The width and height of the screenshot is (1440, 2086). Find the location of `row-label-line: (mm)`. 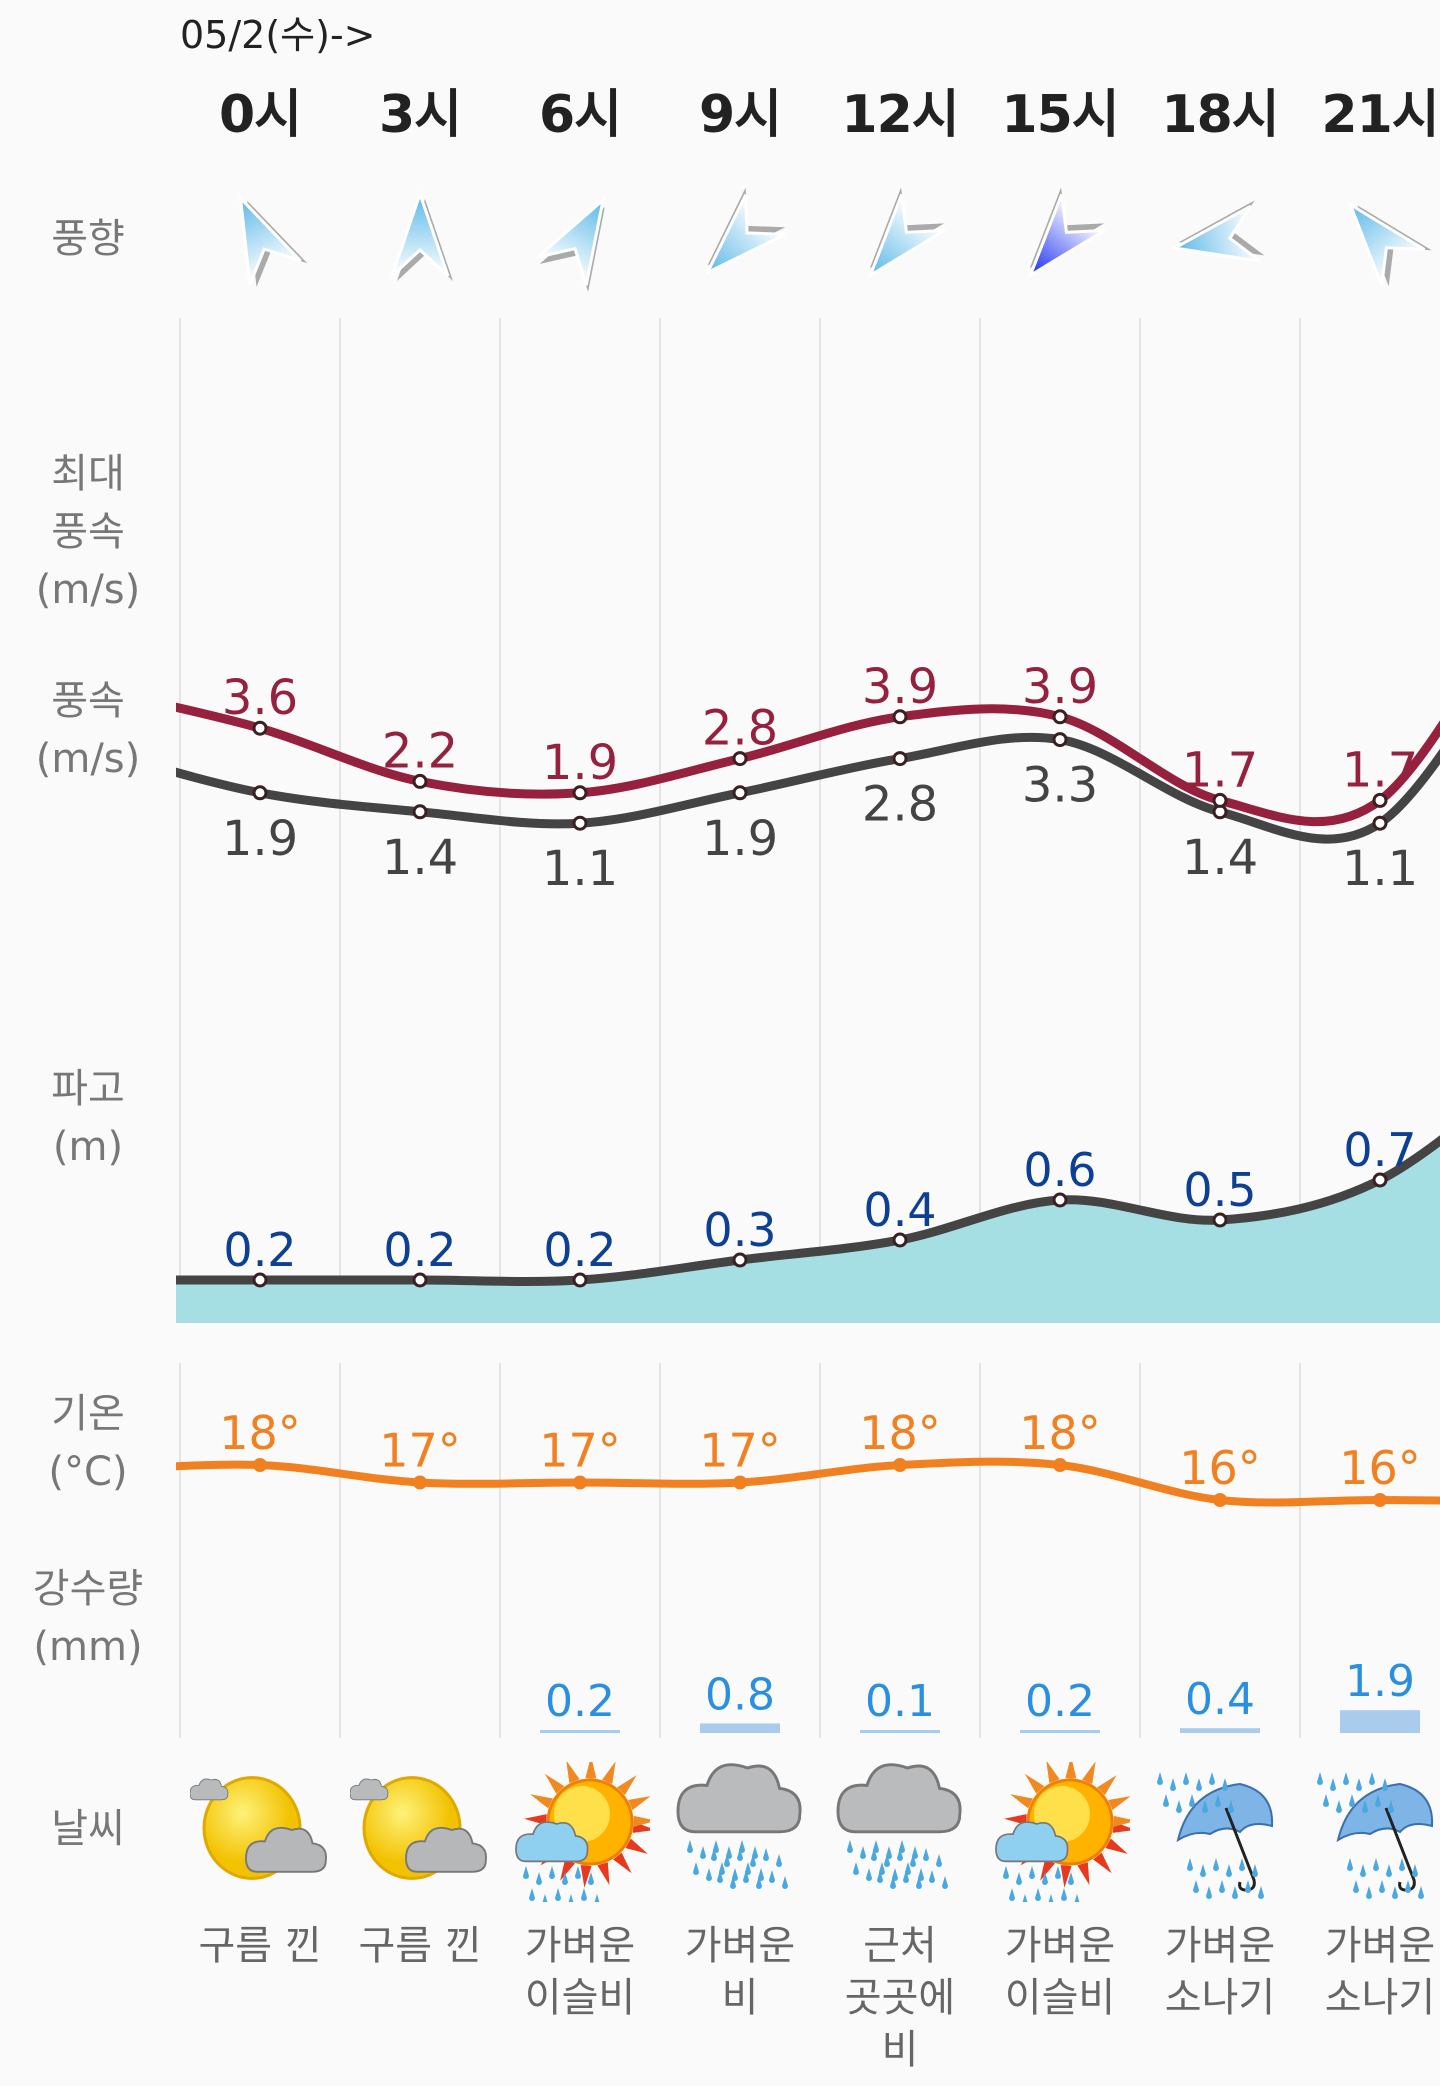

row-label-line: (mm) is located at coordinates (88, 1647).